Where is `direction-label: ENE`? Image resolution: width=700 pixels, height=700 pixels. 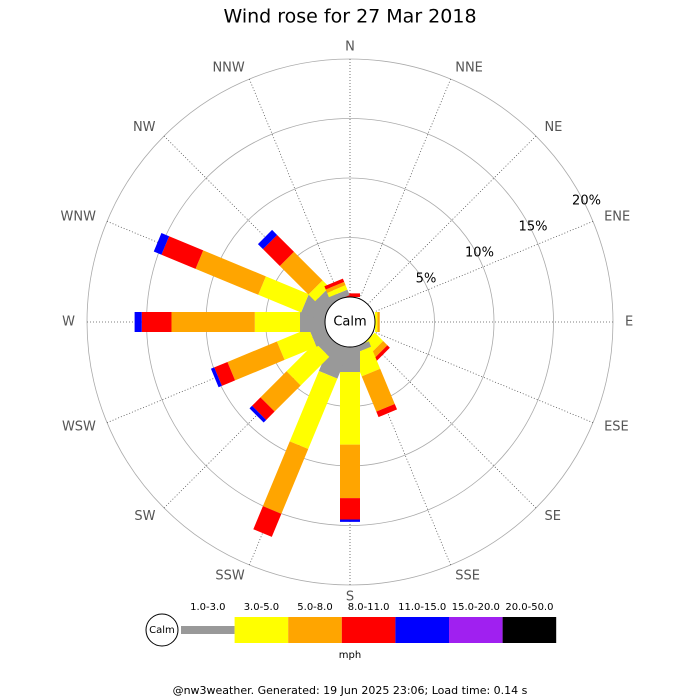 direction-label: ENE is located at coordinates (617, 216).